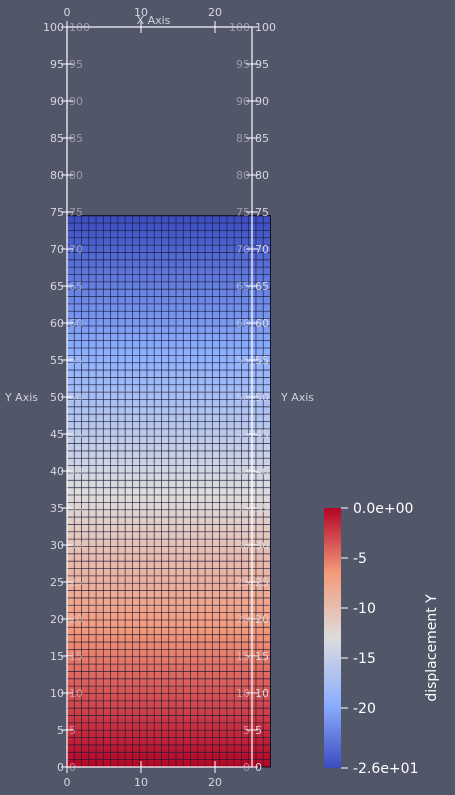  Describe the element at coordinates (57, 323) in the screenshot. I see `y-tick-label-left: 60` at that location.